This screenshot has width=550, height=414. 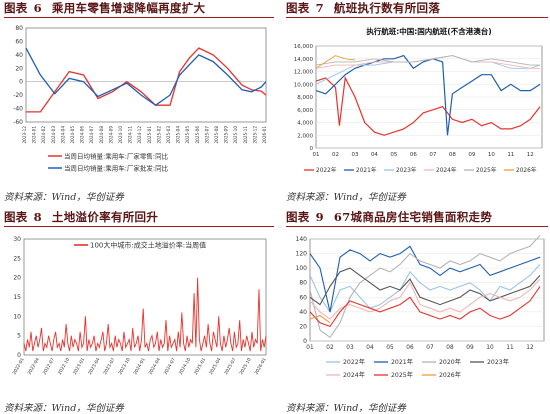 What do you see at coordinates (148, 245) in the screenshot?
I see `legend-label: 100大中城市:成交土地溢价率:当周值` at bounding box center [148, 245].